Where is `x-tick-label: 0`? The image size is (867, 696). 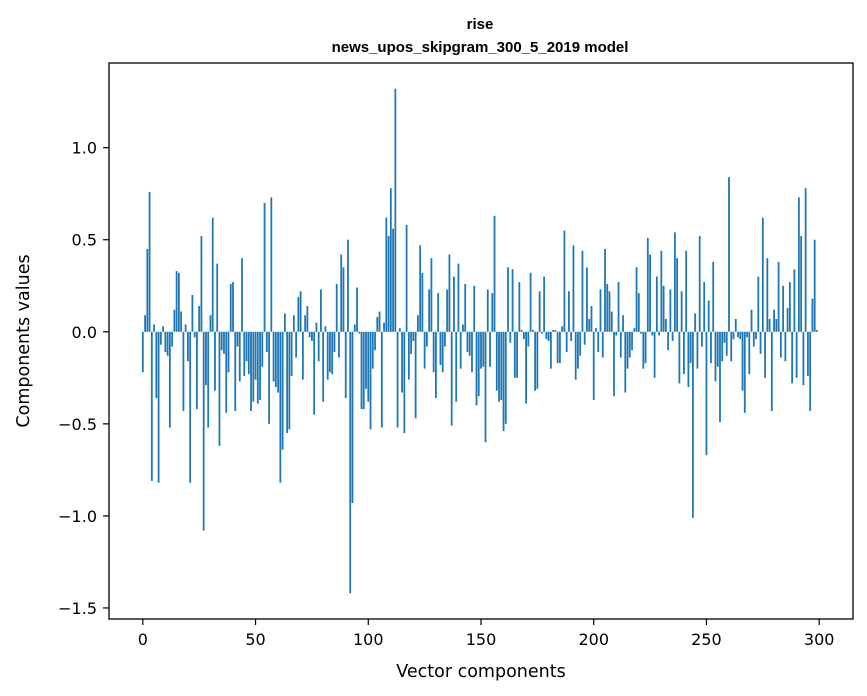 x-tick-label: 0 is located at coordinates (143, 639).